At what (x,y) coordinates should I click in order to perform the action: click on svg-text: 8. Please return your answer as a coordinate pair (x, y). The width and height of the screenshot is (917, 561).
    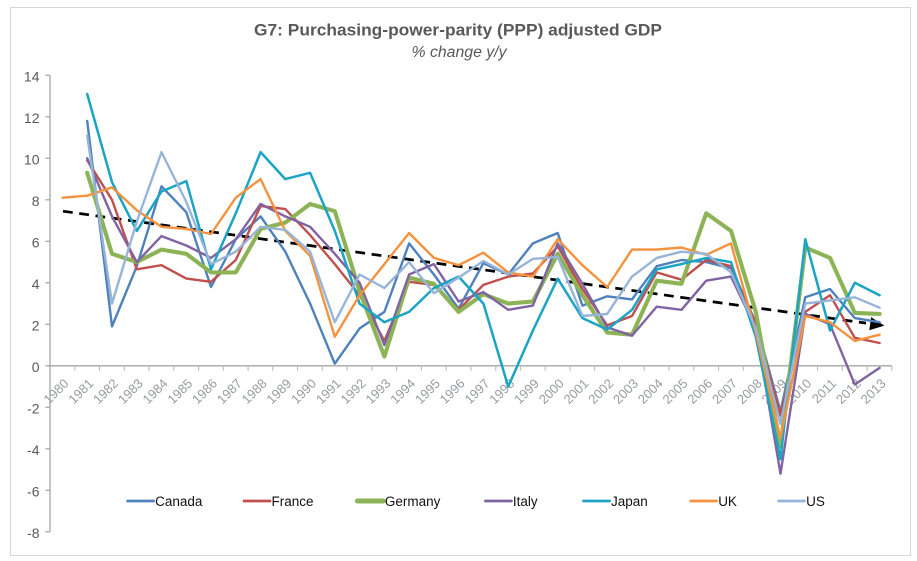
    Looking at the image, I should click on (36, 201).